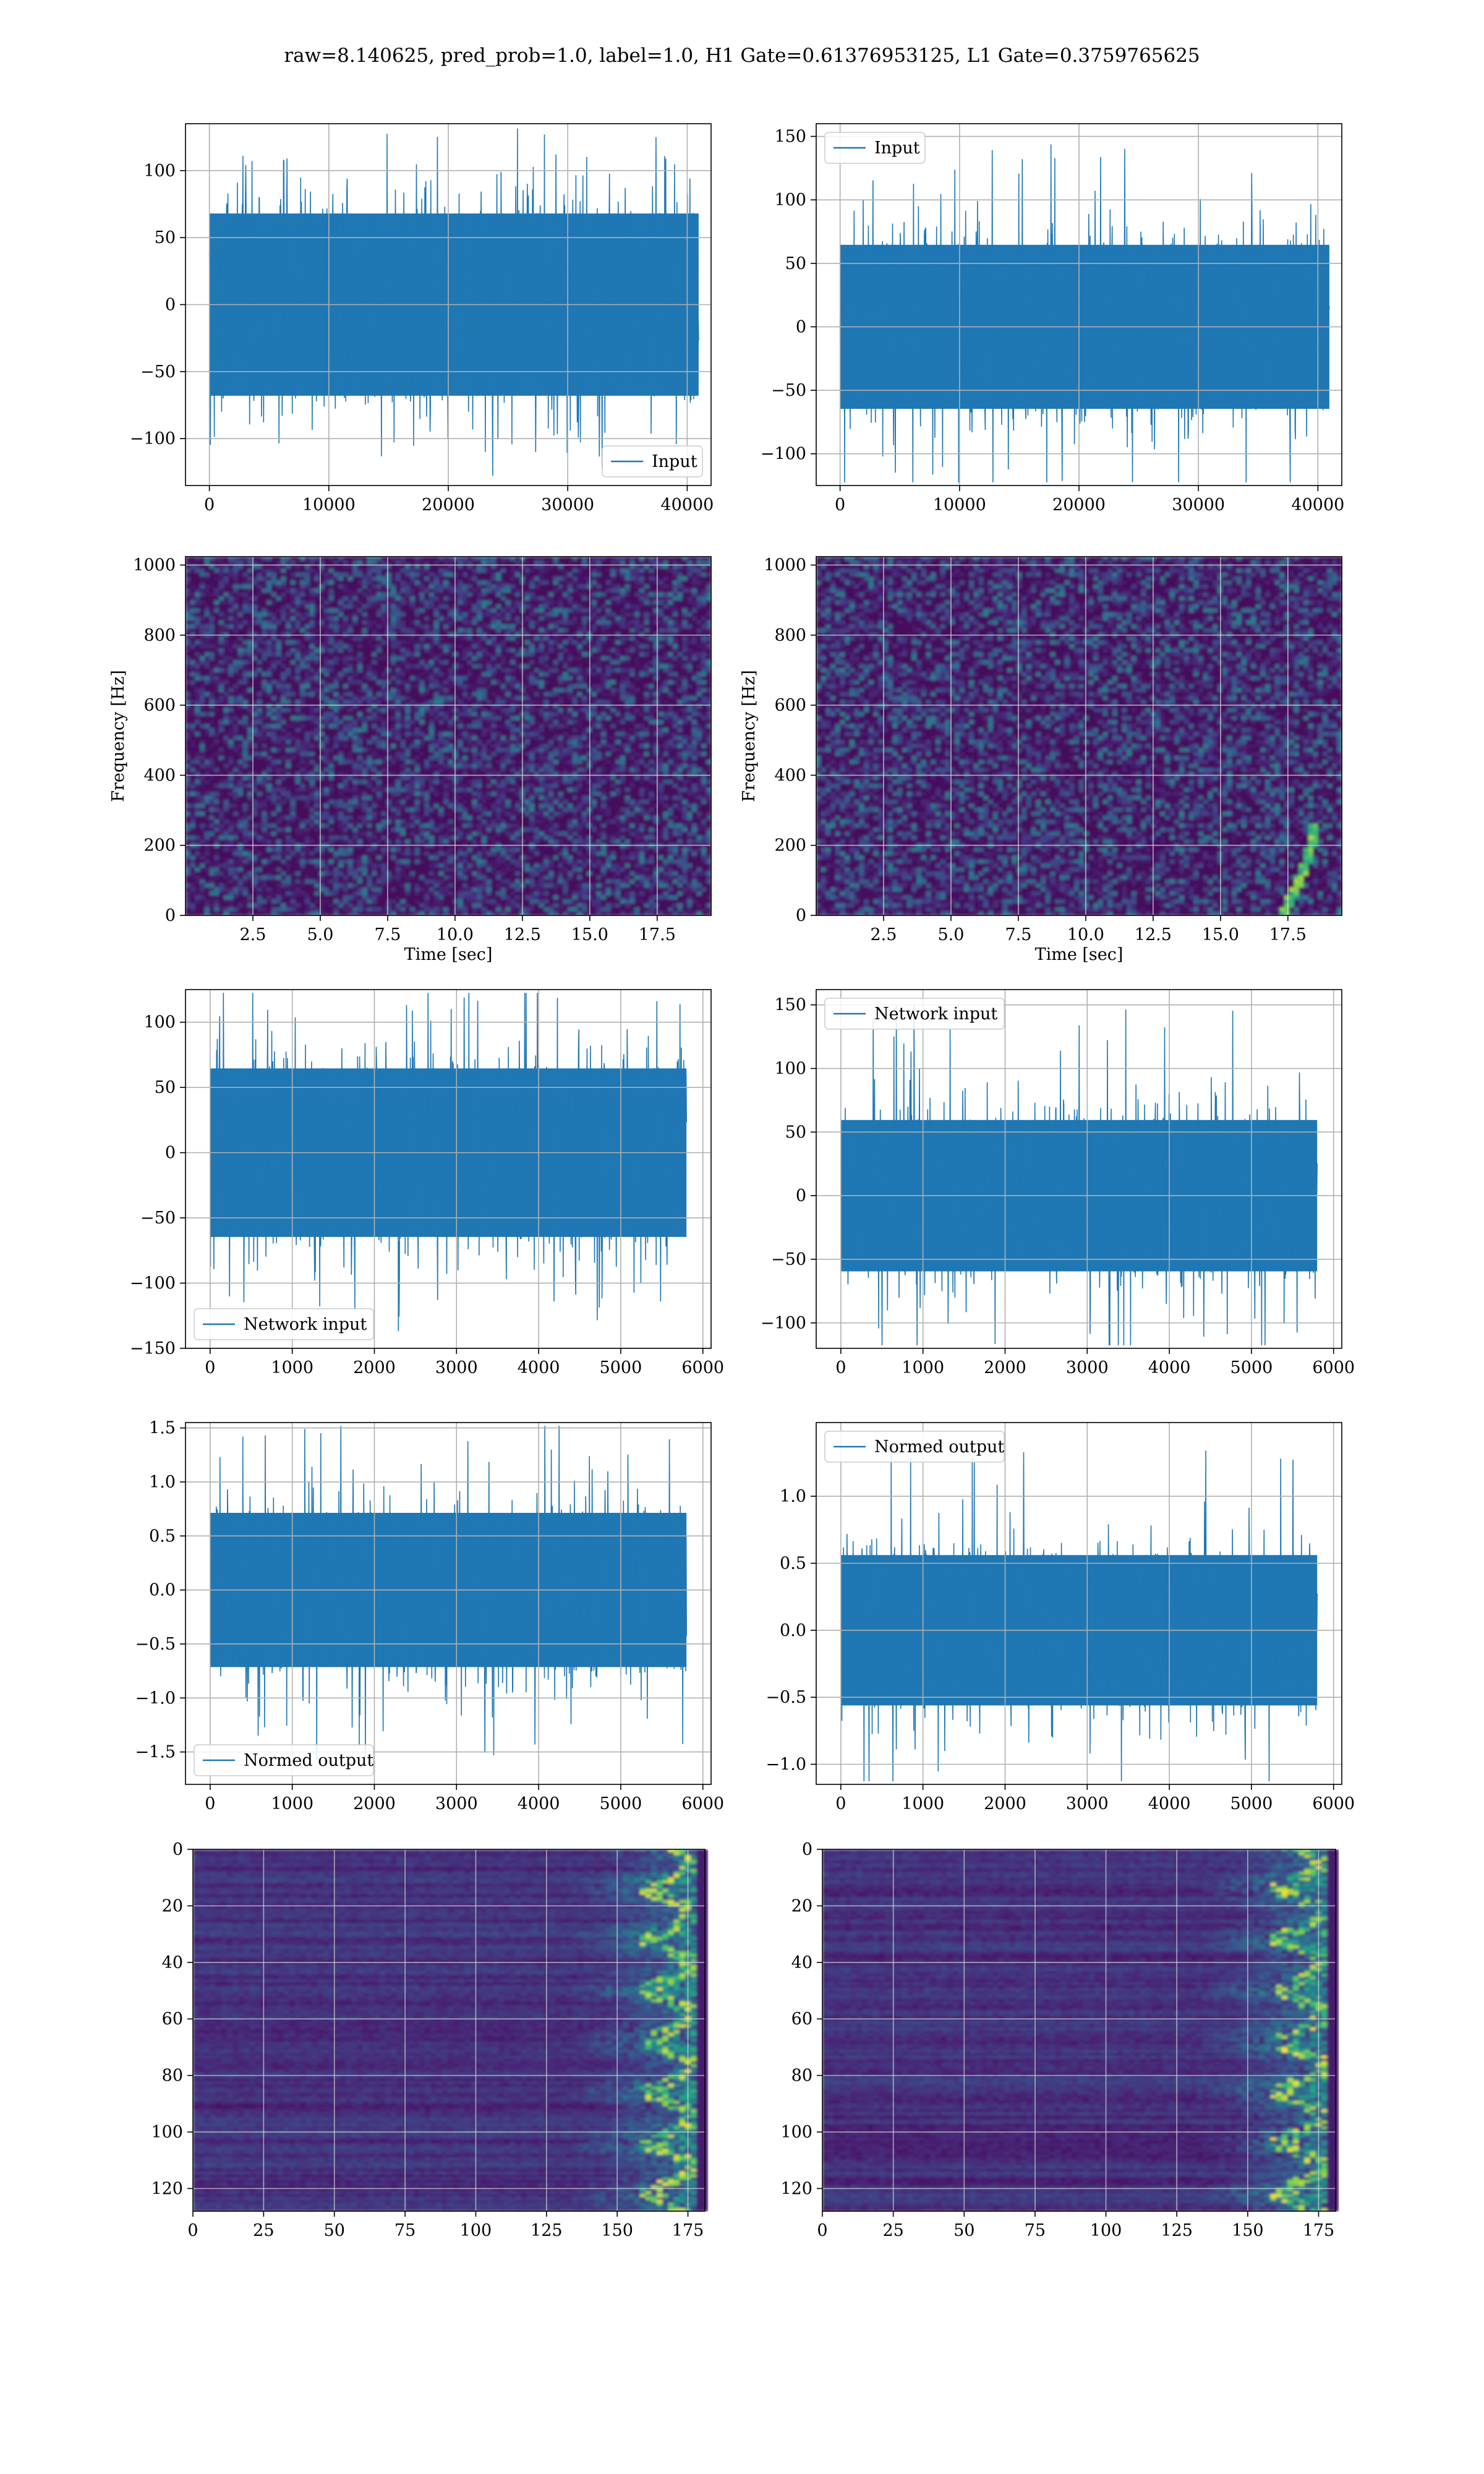  Describe the element at coordinates (923, 1803) in the screenshot. I see `x-tick-label: 1000` at that location.